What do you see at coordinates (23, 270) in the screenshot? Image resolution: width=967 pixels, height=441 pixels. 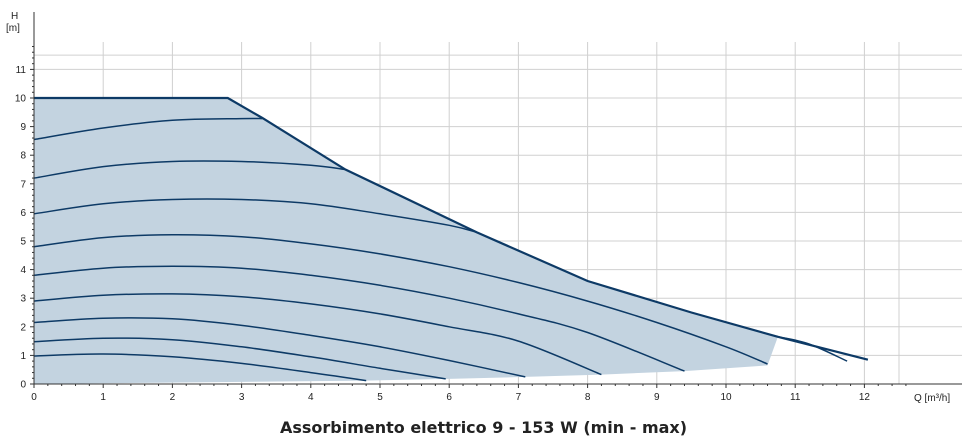 I see `y-tick-label-4: 4` at bounding box center [23, 270].